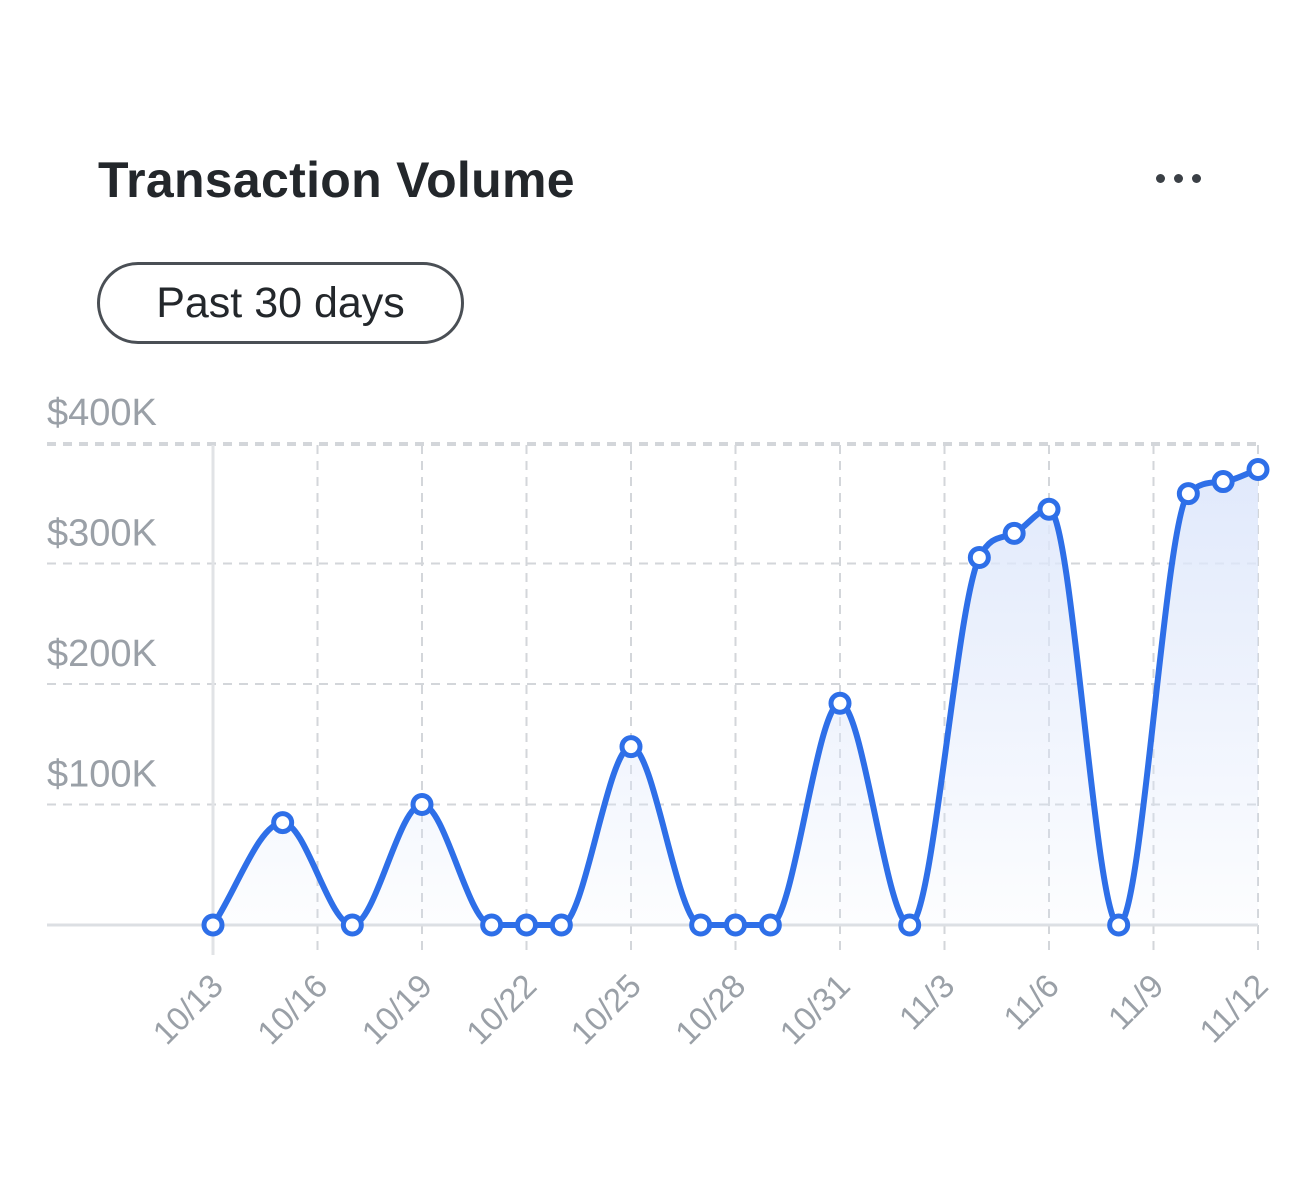  What do you see at coordinates (814, 1009) in the screenshot?
I see `x-tick-label: 10/31` at bounding box center [814, 1009].